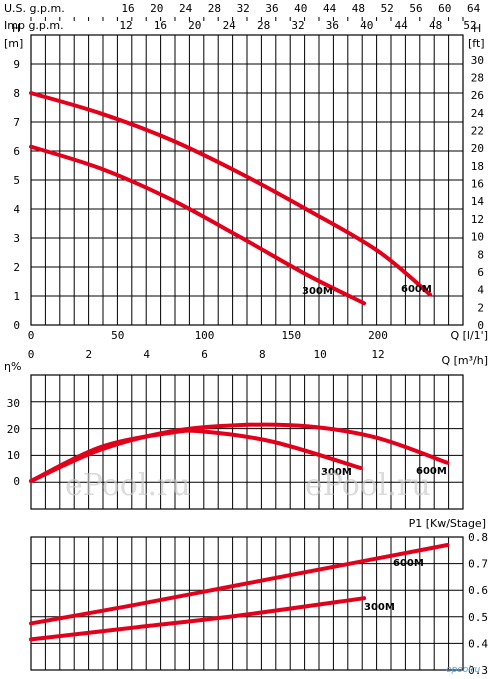 This screenshot has height=679, width=490. Describe the element at coordinates (478, 604) in the screenshot. I see `power-y-ticks: 0.3 0.4 0.5 0.6 0.7 0.8` at that location.